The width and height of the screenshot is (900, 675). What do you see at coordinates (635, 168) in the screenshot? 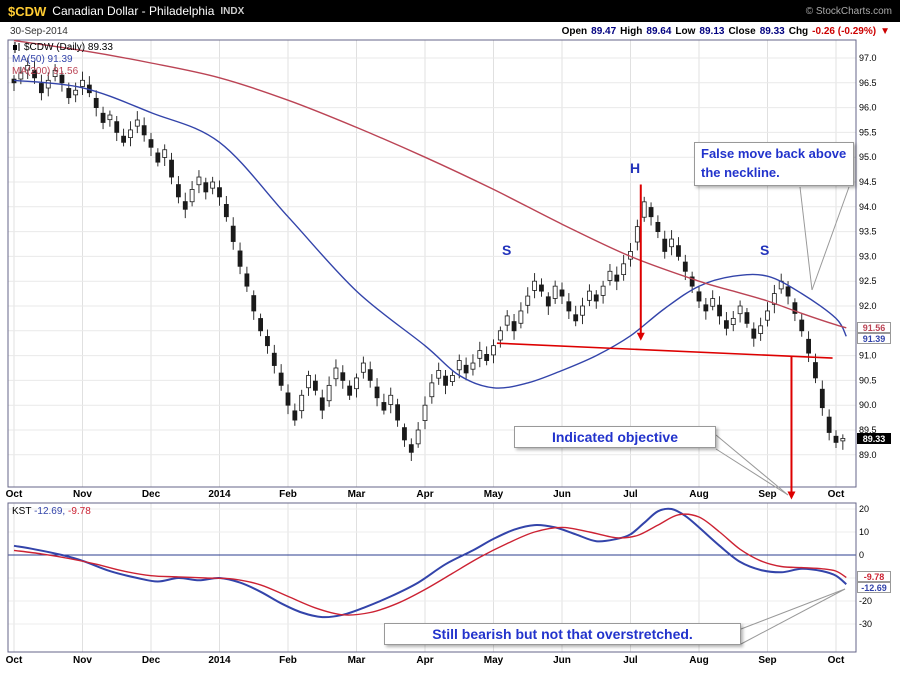
I see `head-label: H` at bounding box center [635, 168].